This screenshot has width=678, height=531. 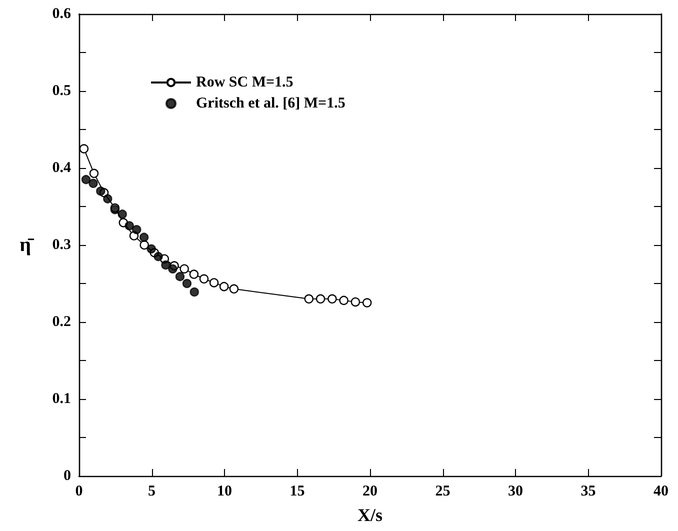 I want to click on y-tick-label: 0, so click(x=67, y=476).